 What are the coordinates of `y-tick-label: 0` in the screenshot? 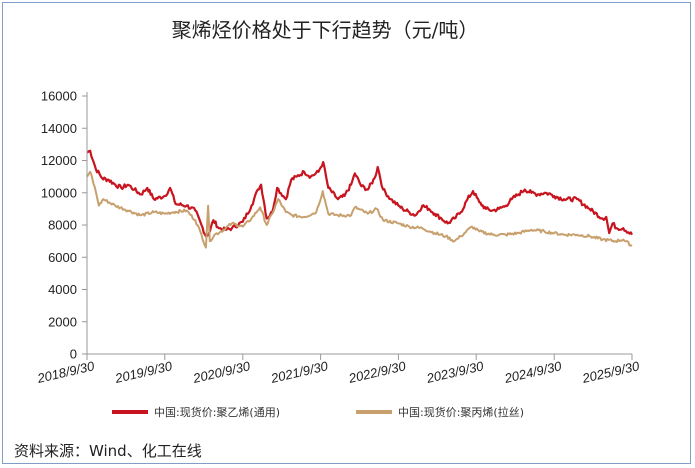 It's located at (73, 354).